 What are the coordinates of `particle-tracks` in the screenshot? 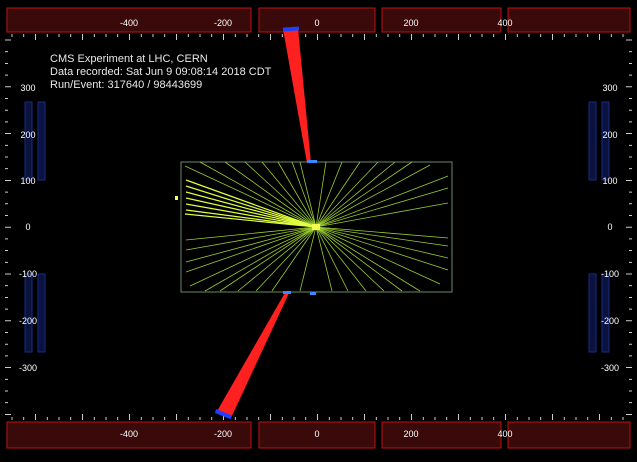 It's located at (316, 226).